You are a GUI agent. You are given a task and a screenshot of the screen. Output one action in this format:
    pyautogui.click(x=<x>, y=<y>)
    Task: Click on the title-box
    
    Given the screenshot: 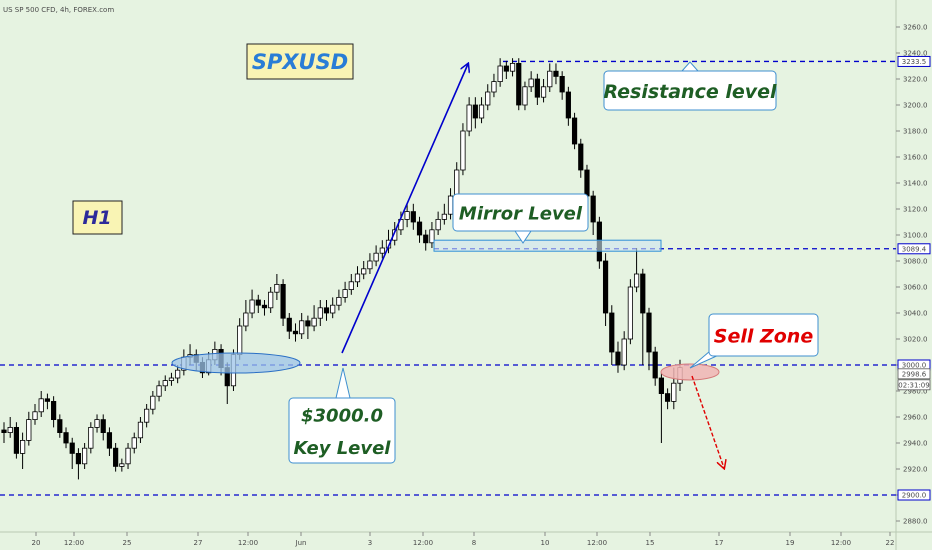 What is the action you would take?
    pyautogui.click(x=300, y=61)
    